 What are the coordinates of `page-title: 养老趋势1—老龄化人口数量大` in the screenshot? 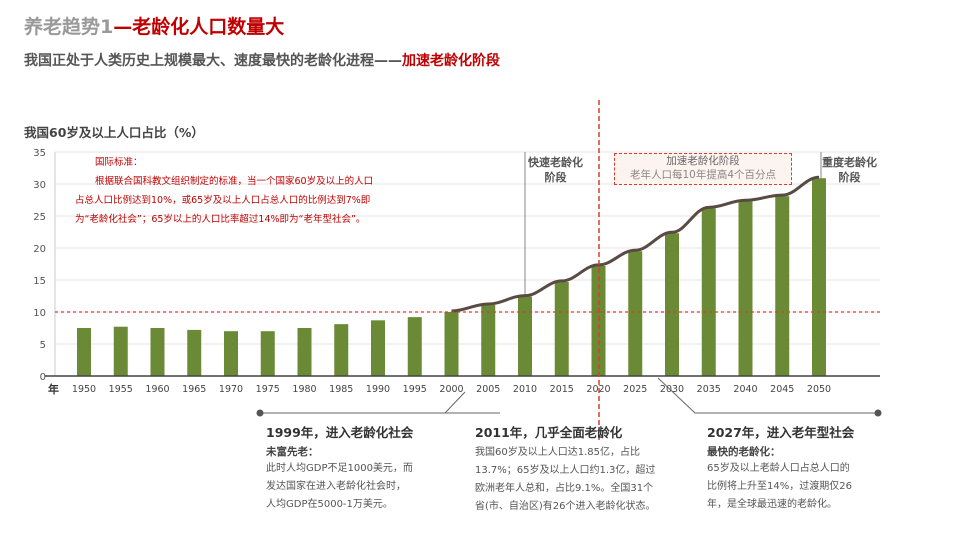 It's located at (154, 25).